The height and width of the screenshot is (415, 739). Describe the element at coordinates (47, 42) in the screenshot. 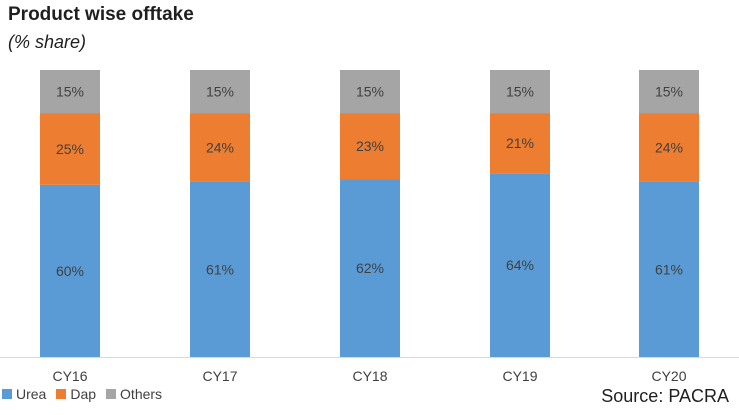

I see `chart-subtitle: (% share)` at that location.